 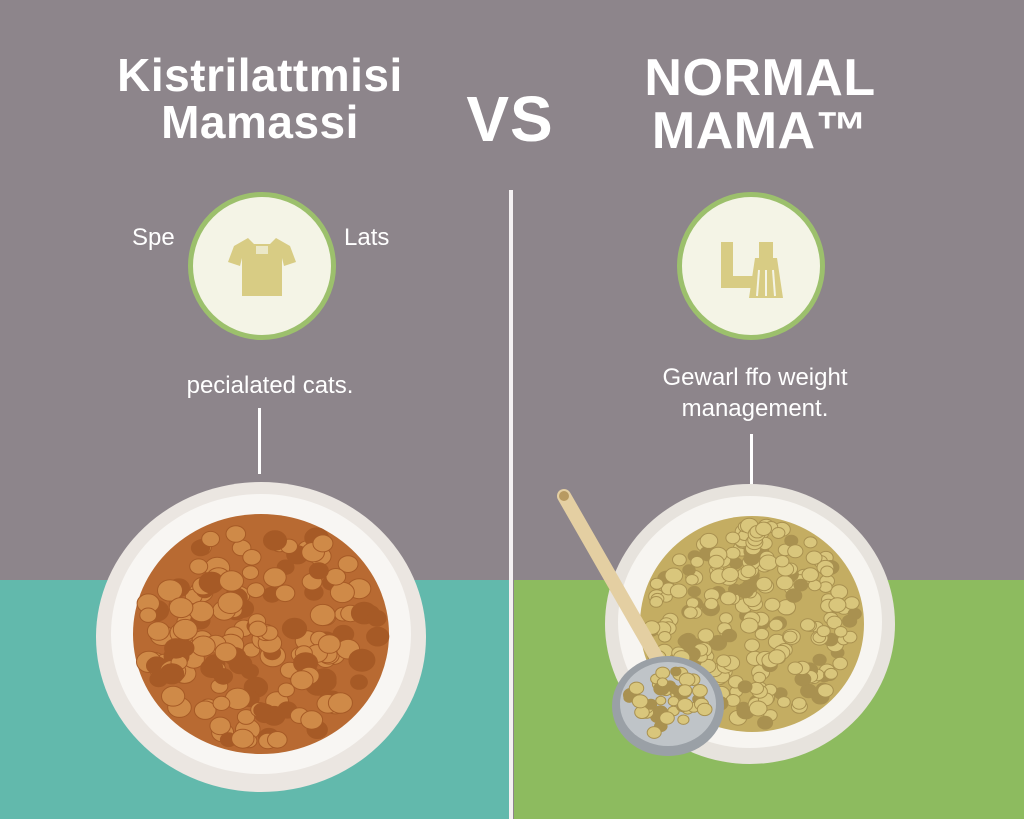 I want to click on lab-flask-icon, so click(x=752, y=270).